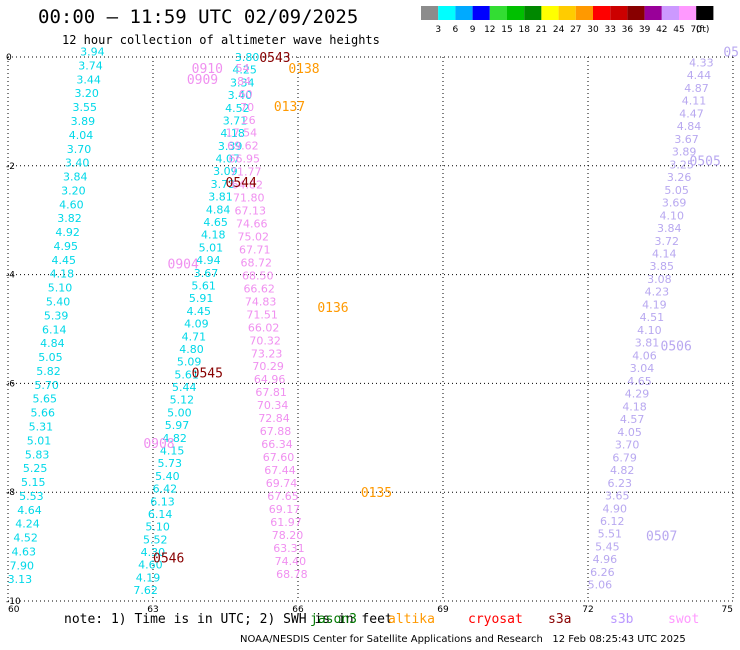 This screenshot has height=650, width=740. I want to click on wave-height-value: 7.90, so click(22, 565).